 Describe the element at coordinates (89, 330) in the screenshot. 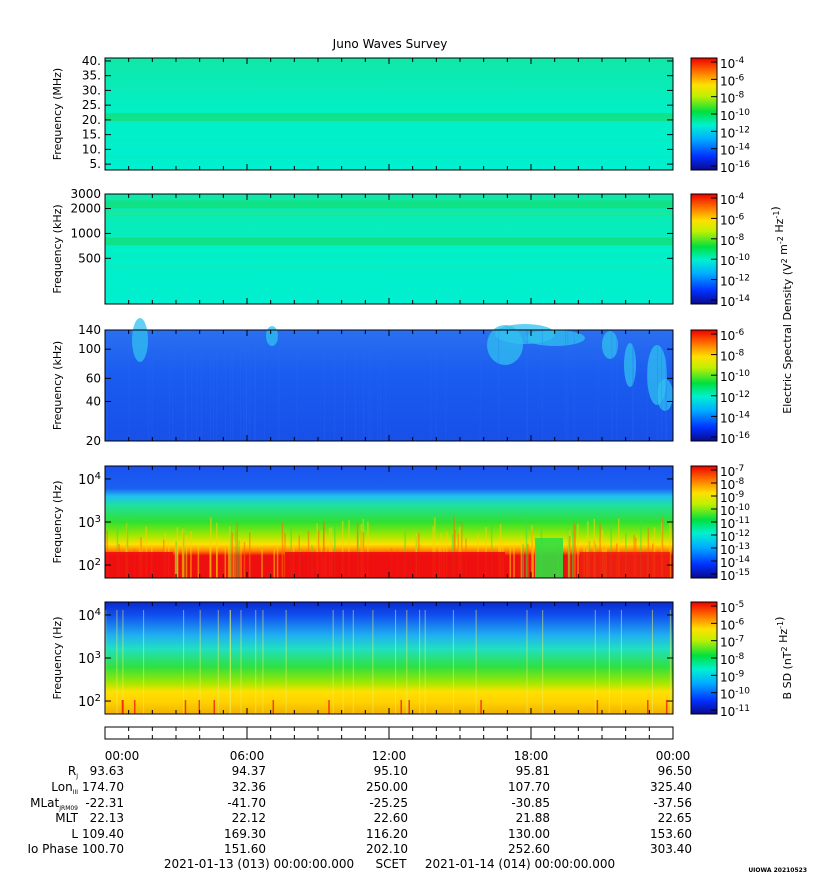

I see `y-tick-label: 140` at that location.